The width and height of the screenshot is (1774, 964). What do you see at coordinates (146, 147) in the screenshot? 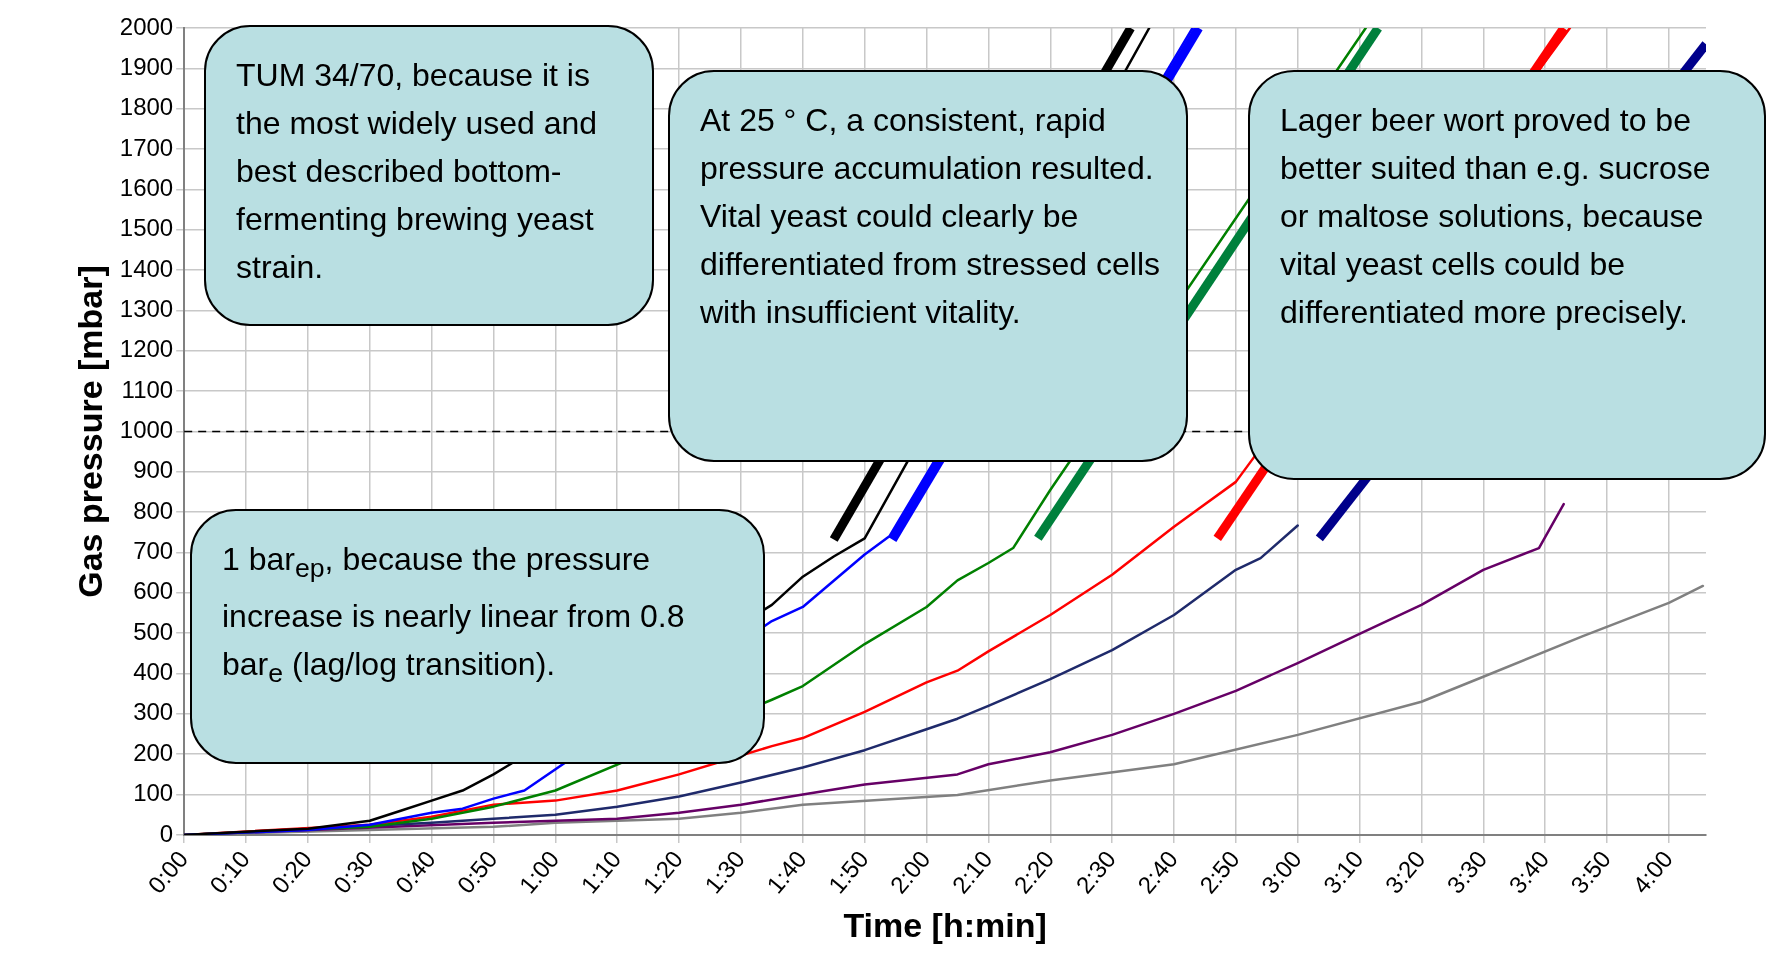
I see `y-tick-label: 1700` at bounding box center [146, 147].